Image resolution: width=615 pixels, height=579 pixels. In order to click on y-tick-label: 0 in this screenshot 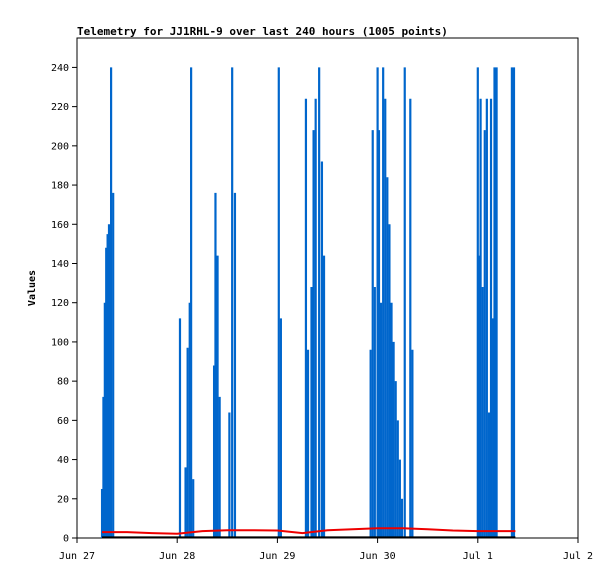, I will do `click(66, 539)`.